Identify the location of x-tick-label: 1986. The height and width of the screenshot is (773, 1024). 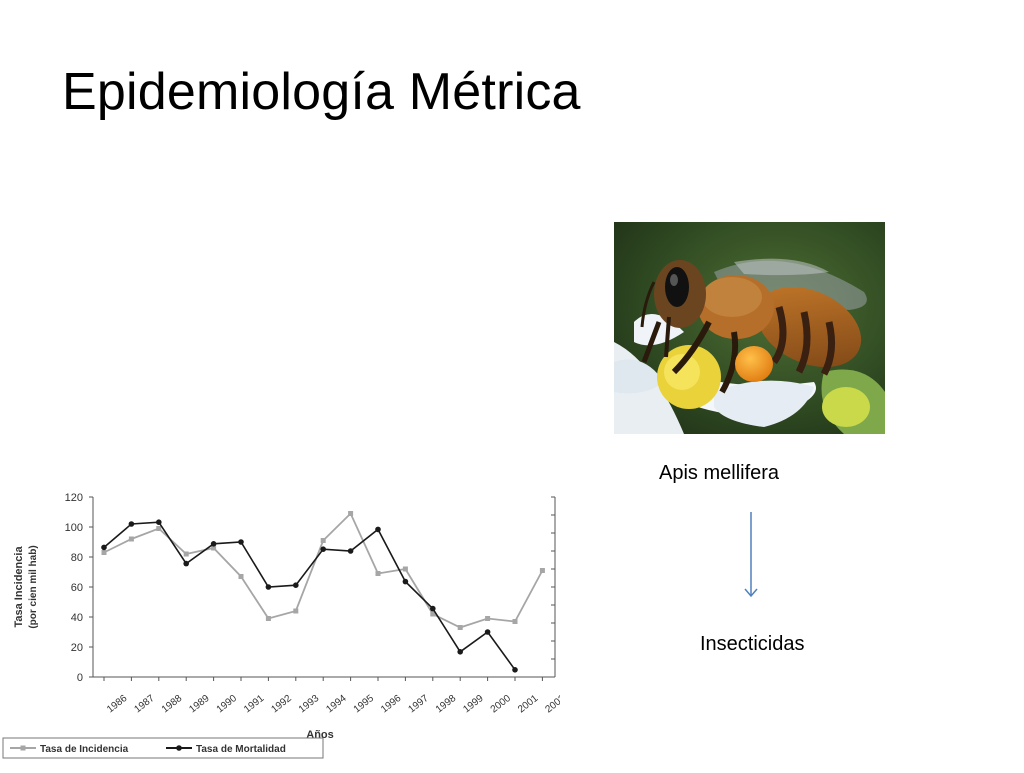
(117, 704).